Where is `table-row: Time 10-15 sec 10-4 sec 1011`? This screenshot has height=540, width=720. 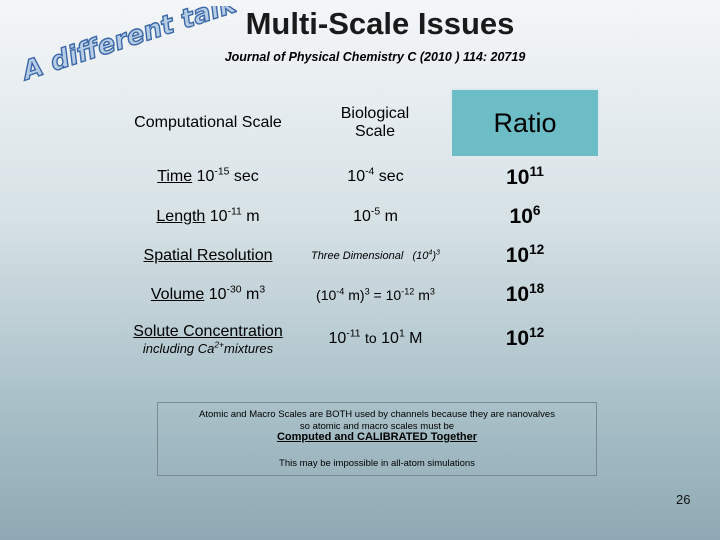
table-row: Time 10-15 sec 10-4 sec 1011 is located at coordinates (357, 177).